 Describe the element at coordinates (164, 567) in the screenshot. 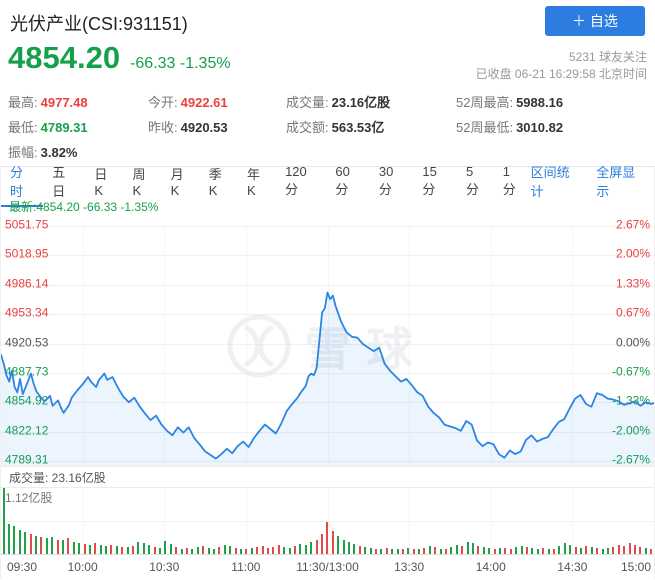

I see `x-axis-label: 10:30` at that location.